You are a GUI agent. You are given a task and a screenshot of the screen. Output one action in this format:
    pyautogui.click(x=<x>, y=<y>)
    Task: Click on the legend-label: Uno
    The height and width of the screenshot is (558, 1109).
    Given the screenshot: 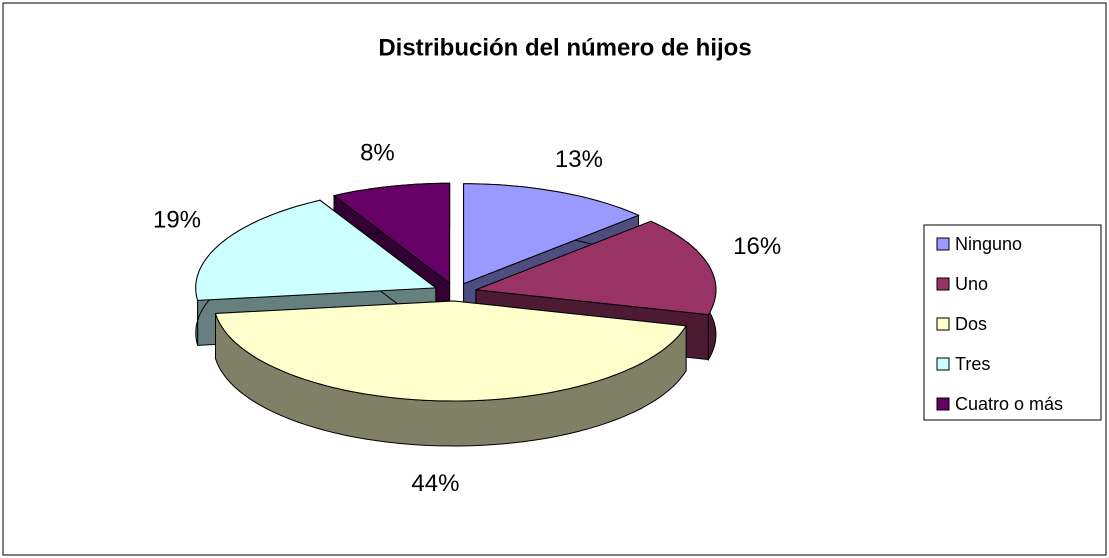 What is the action you would take?
    pyautogui.click(x=971, y=284)
    